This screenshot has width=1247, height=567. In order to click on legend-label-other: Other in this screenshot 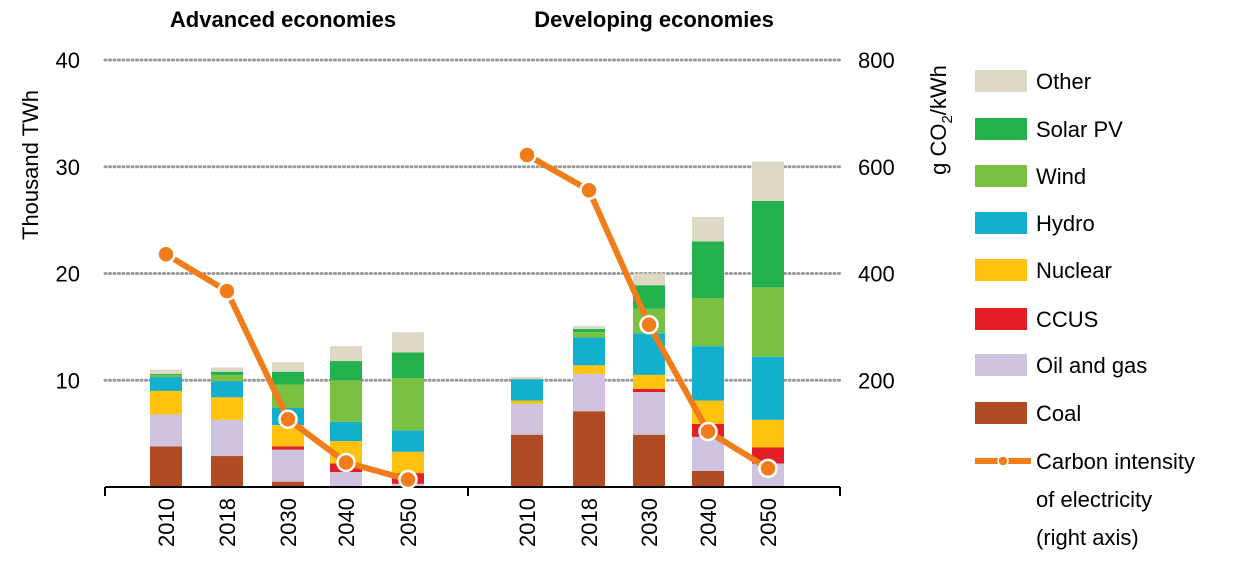, I will do `click(1063, 81)`.